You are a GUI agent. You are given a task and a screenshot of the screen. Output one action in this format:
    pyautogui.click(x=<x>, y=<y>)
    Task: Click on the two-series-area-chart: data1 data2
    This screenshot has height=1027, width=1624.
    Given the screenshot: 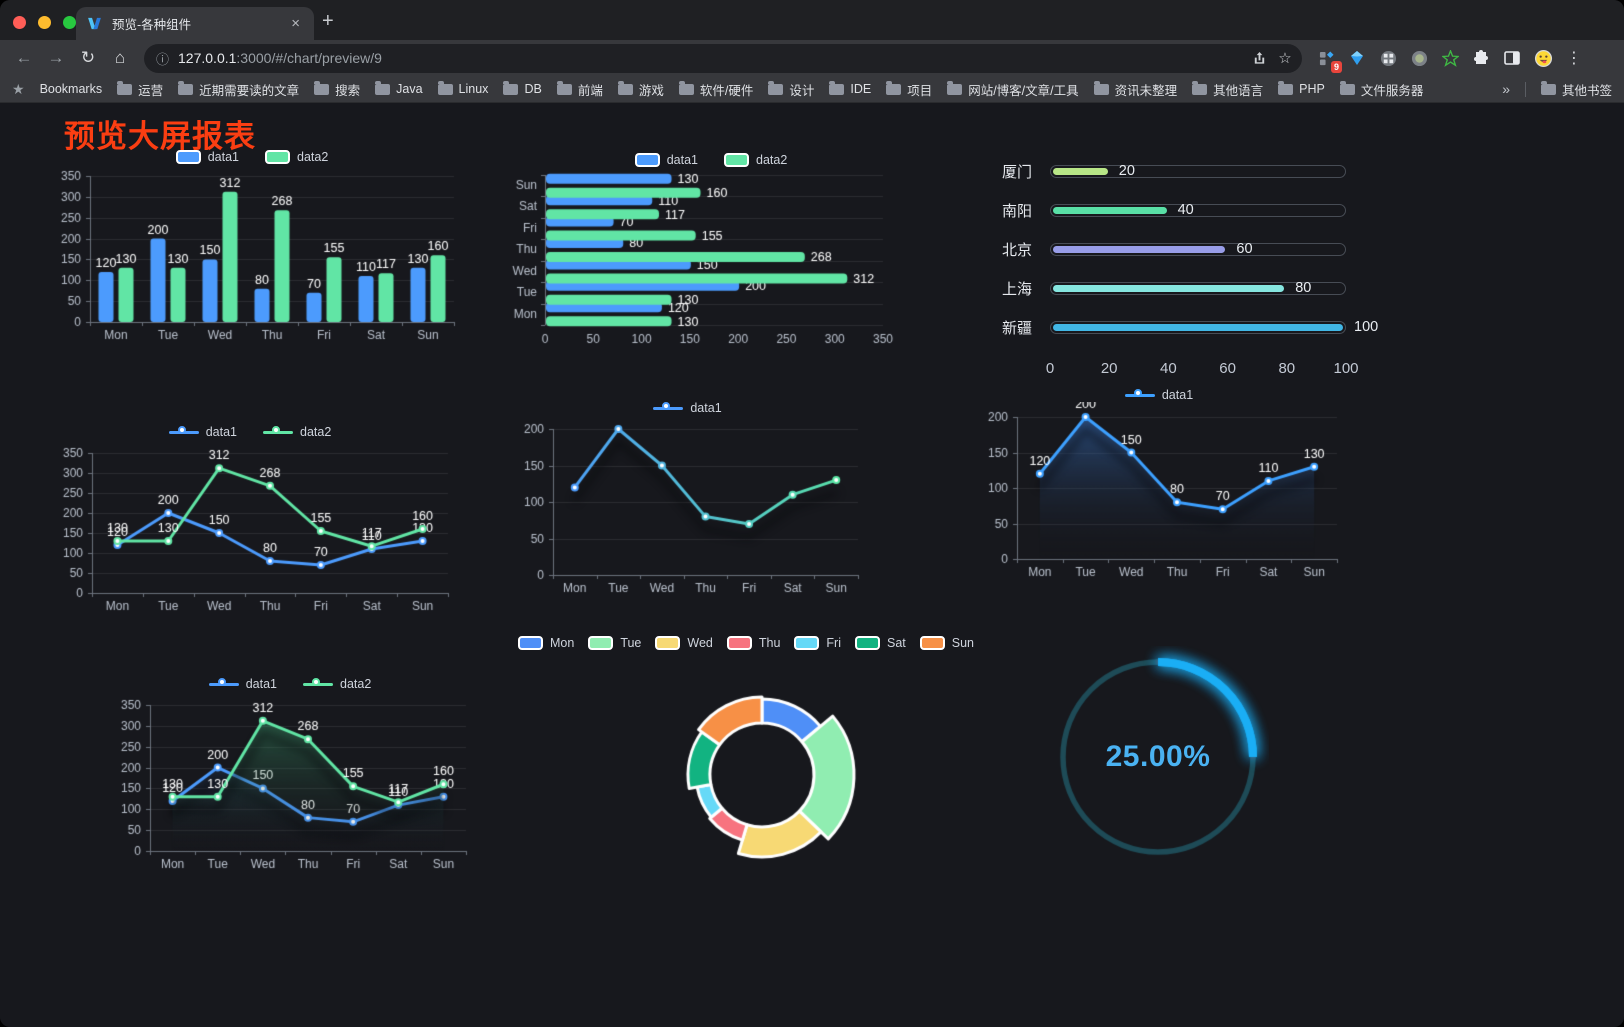 What is the action you would take?
    pyautogui.click(x=290, y=784)
    